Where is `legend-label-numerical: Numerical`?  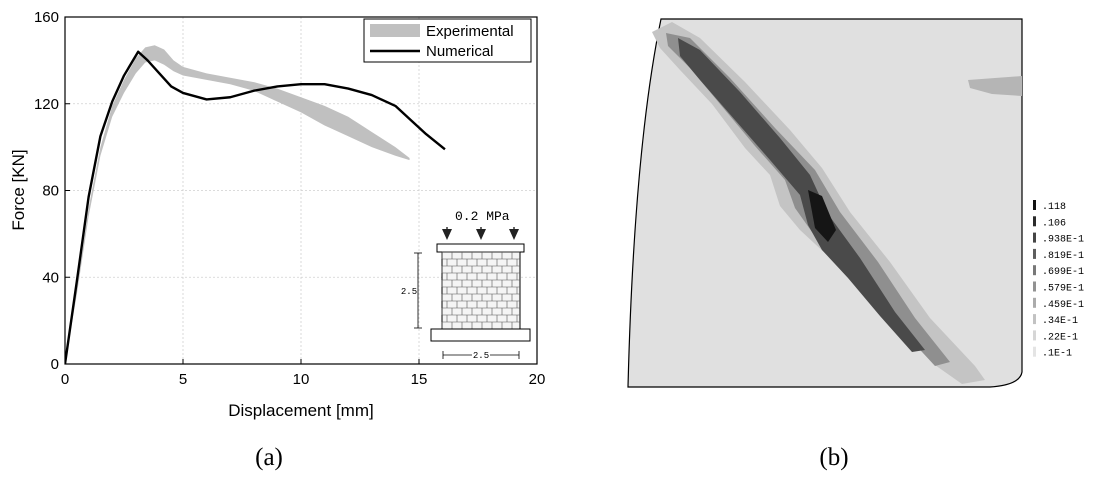
legend-label-numerical: Numerical is located at coordinates (460, 51).